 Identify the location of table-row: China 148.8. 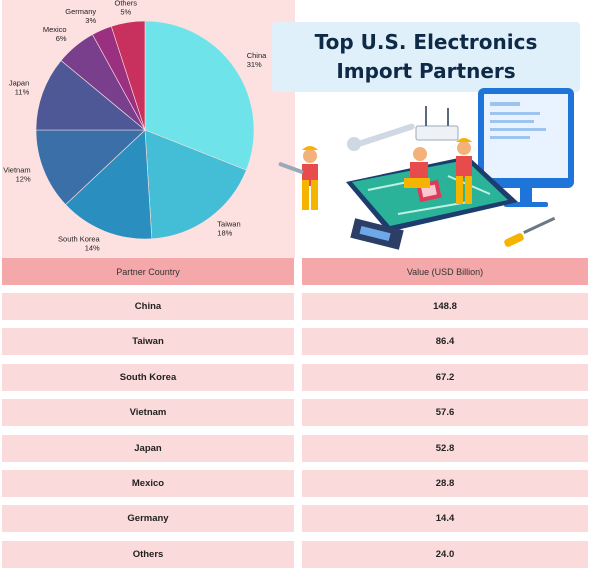
(295, 306).